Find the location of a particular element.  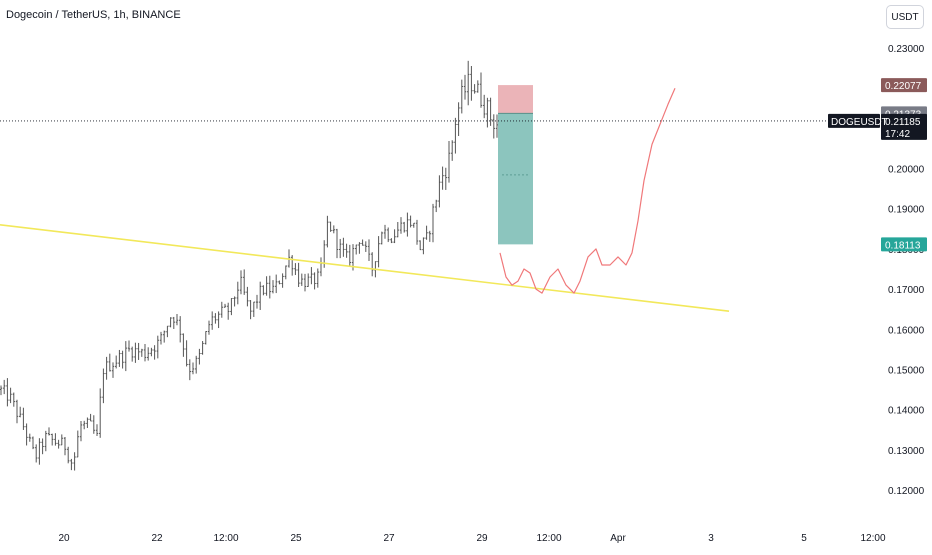

x-tick-label: 29 is located at coordinates (482, 538).